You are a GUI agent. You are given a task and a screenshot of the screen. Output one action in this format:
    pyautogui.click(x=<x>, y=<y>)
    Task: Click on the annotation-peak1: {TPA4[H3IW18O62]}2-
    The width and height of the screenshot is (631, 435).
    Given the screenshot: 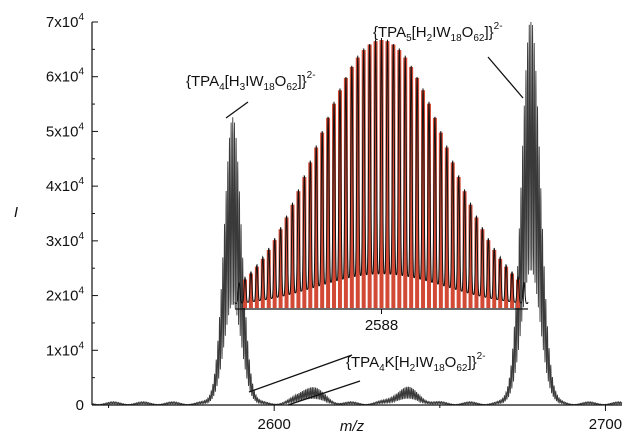 What is the action you would take?
    pyautogui.click(x=251, y=81)
    